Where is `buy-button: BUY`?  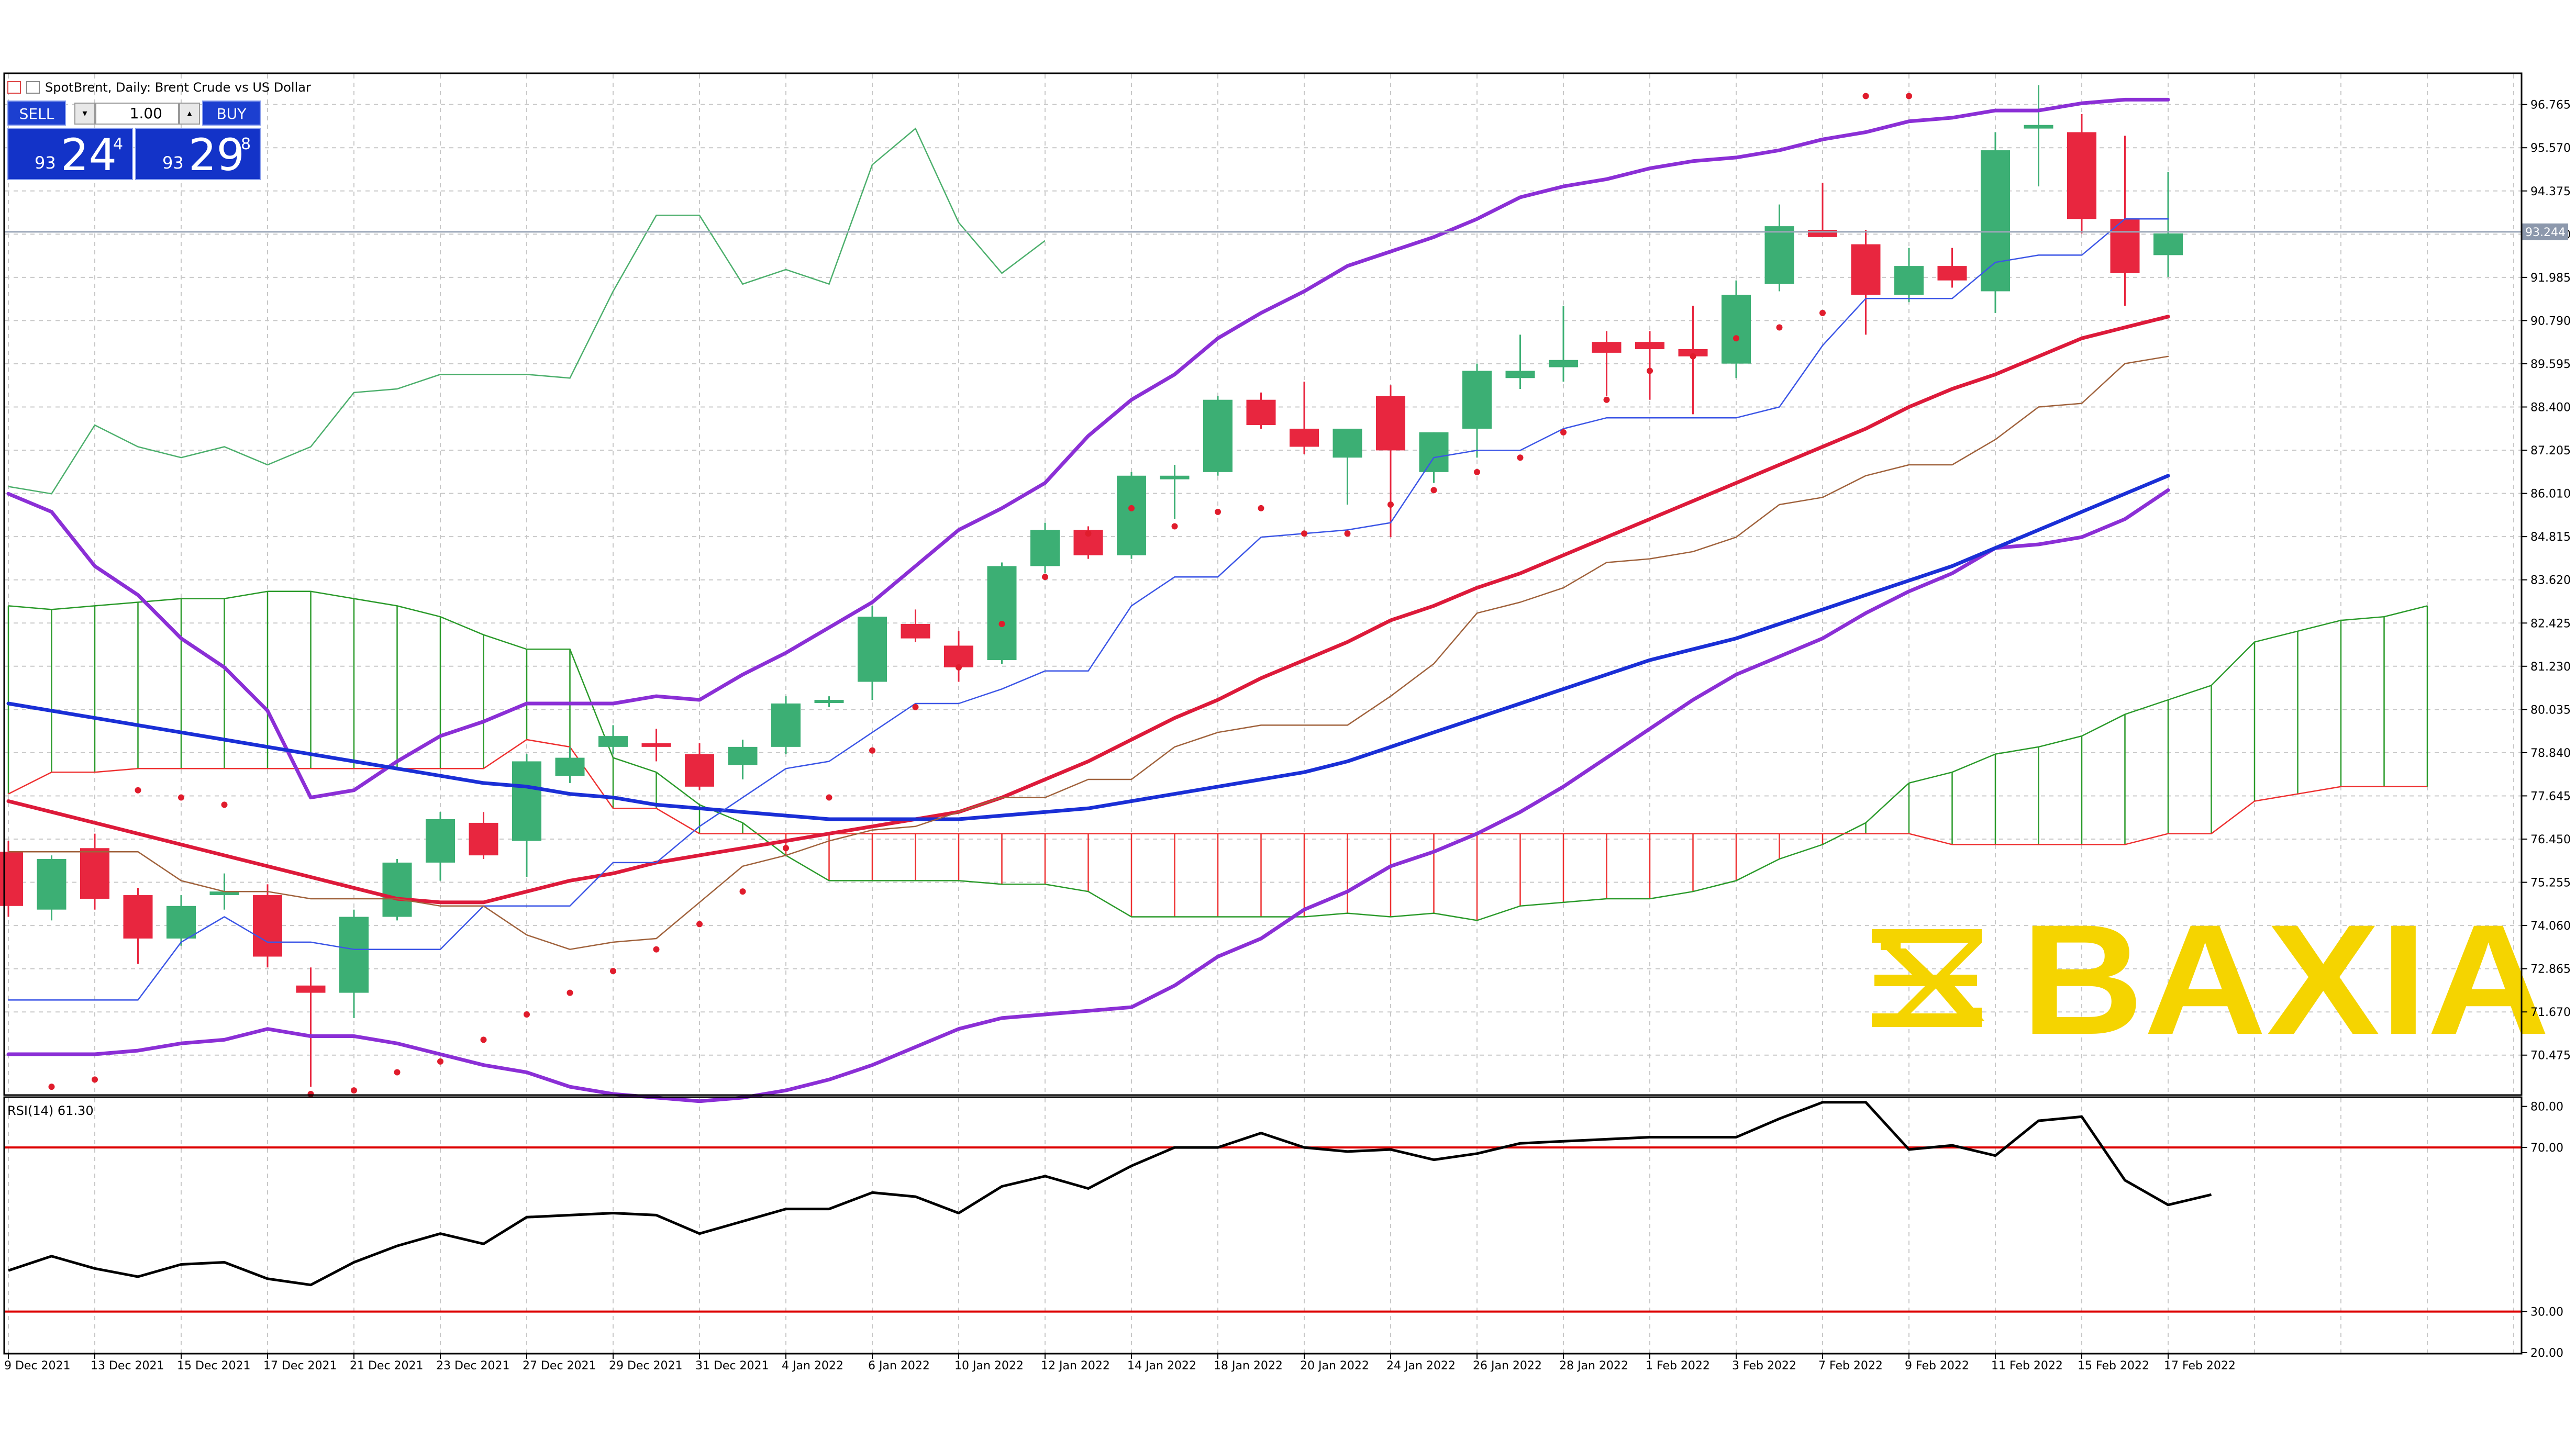
buy-button: BUY is located at coordinates (231, 114).